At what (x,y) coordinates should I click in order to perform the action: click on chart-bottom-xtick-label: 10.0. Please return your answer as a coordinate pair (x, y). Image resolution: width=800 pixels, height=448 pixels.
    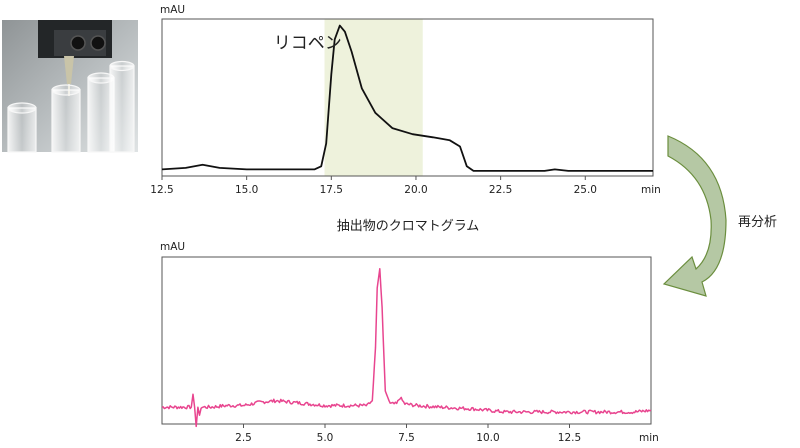
    Looking at the image, I should click on (487, 438).